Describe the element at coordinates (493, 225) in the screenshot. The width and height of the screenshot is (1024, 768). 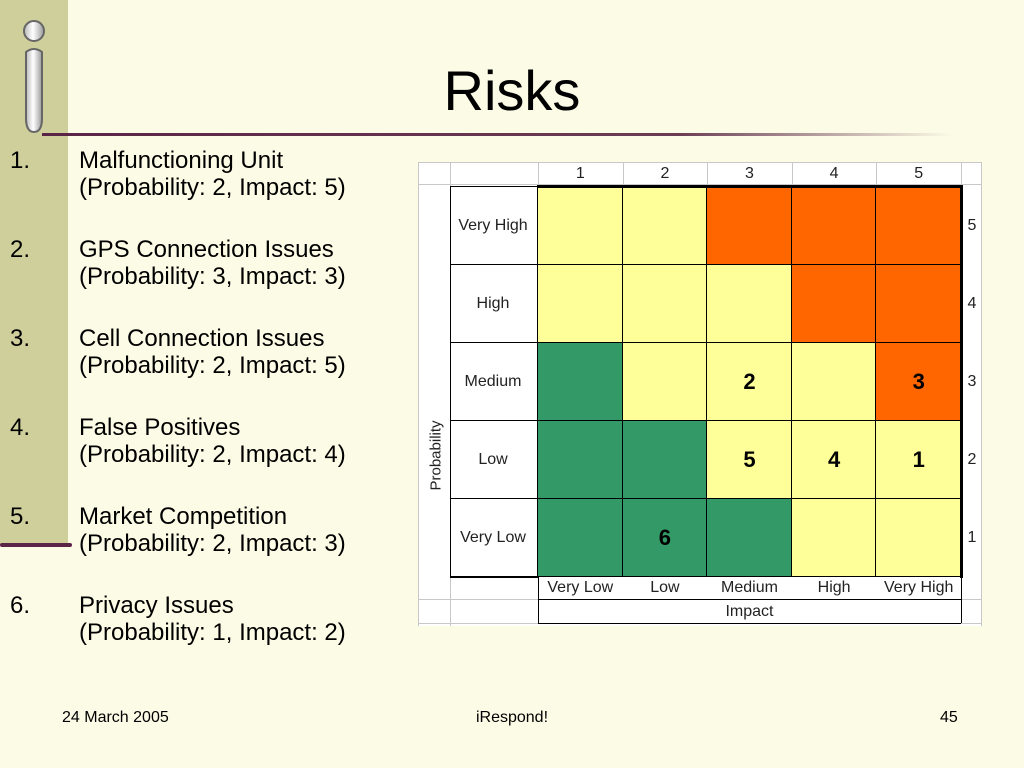
I see `probability-level-label: Very High` at that location.